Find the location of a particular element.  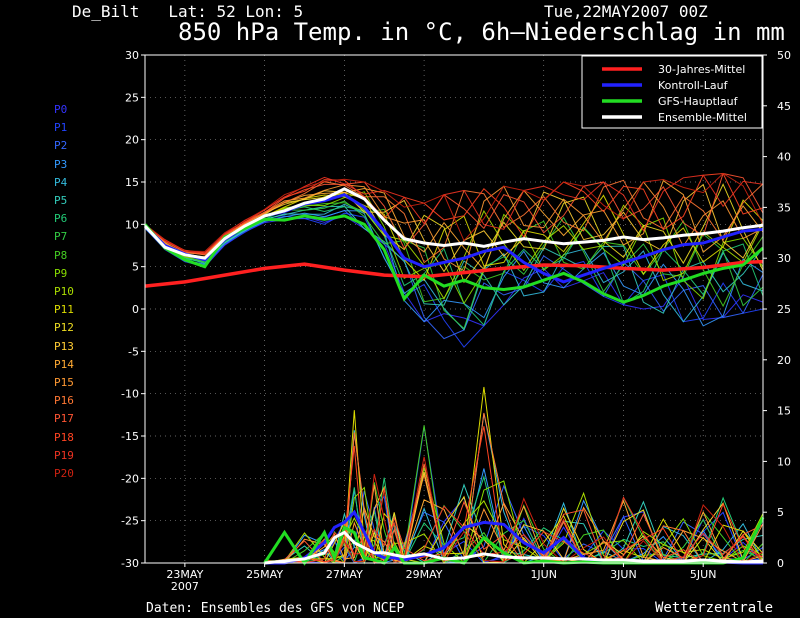

left-tick-label: -25 is located at coordinates (130, 521).